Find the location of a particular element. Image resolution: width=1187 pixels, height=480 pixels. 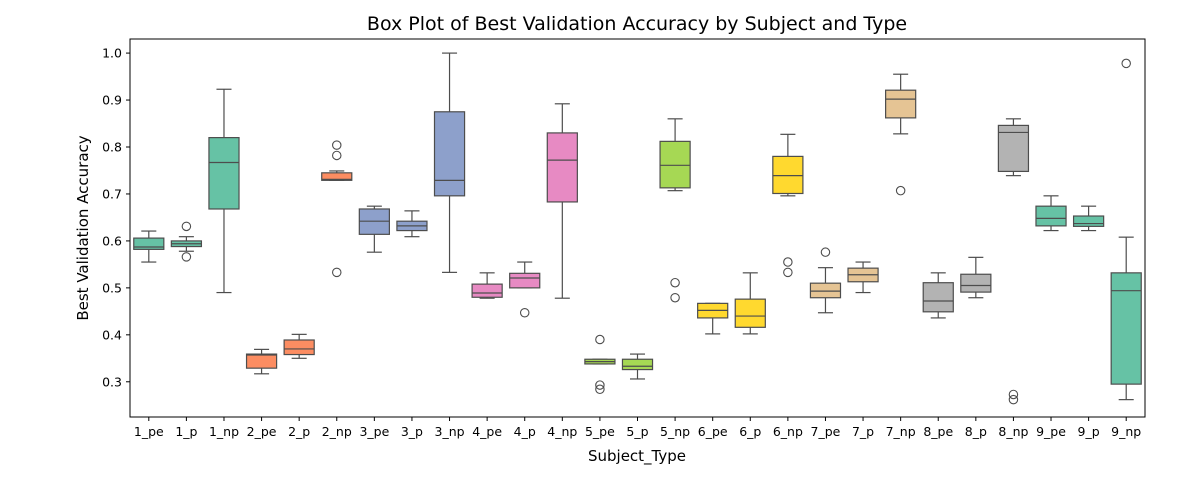

x-tick-label: 6_p is located at coordinates (750, 431).